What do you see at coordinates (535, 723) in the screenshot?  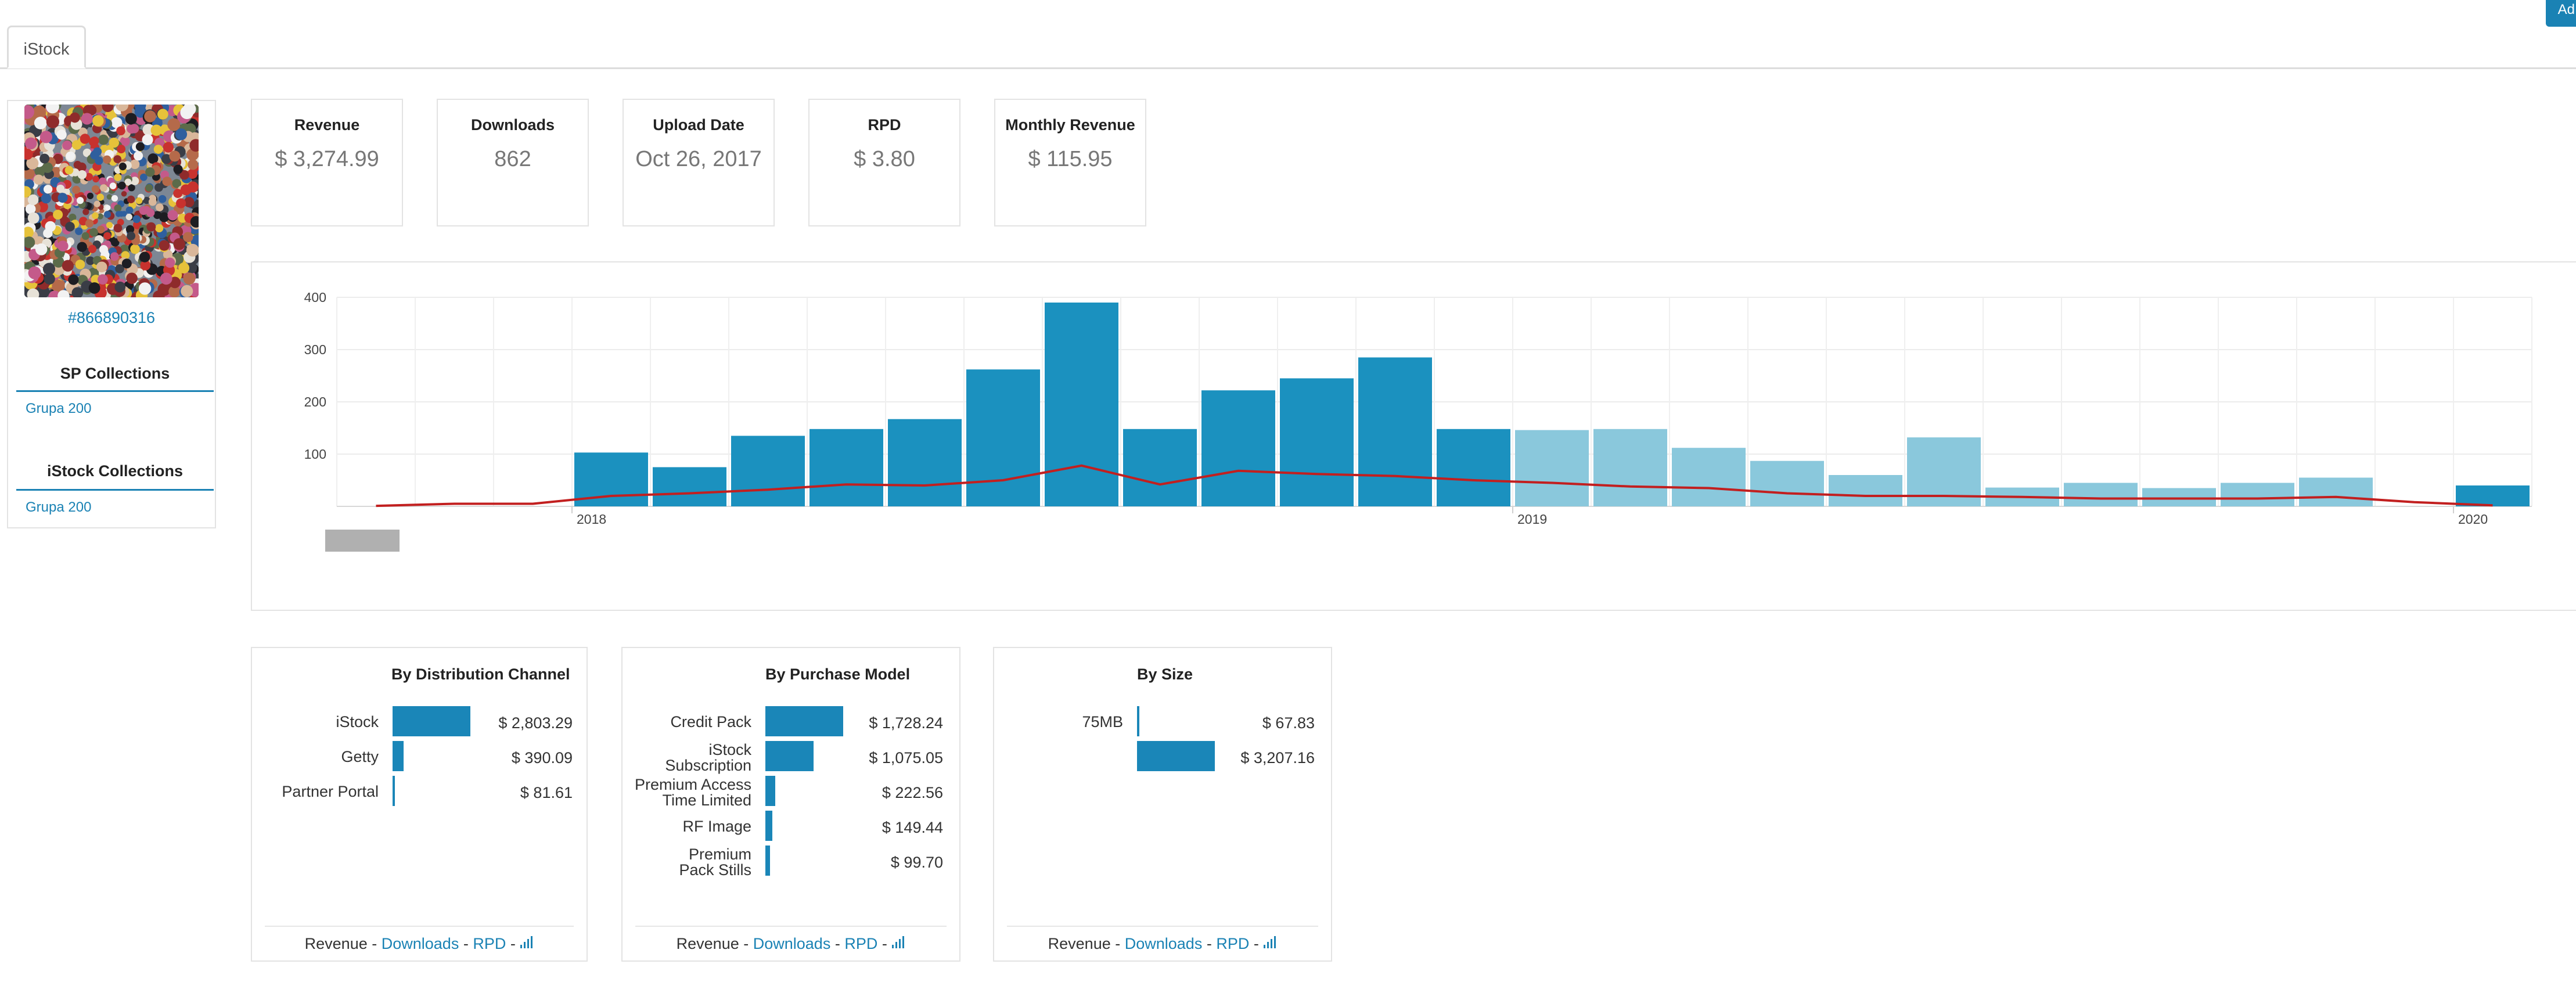 I see `breakdown-row-value: $ 2,803.29` at bounding box center [535, 723].